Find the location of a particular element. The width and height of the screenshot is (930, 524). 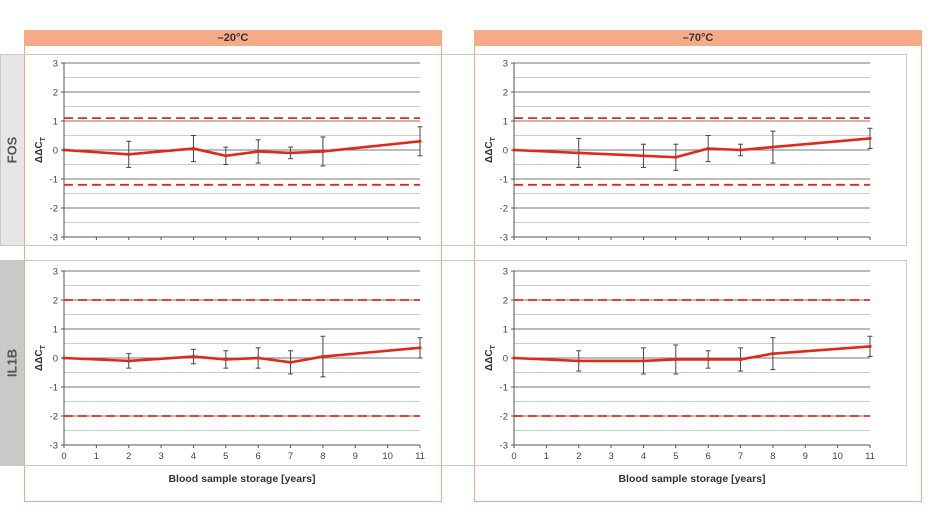

row-label-il1b: IL1B is located at coordinates (12, 363).